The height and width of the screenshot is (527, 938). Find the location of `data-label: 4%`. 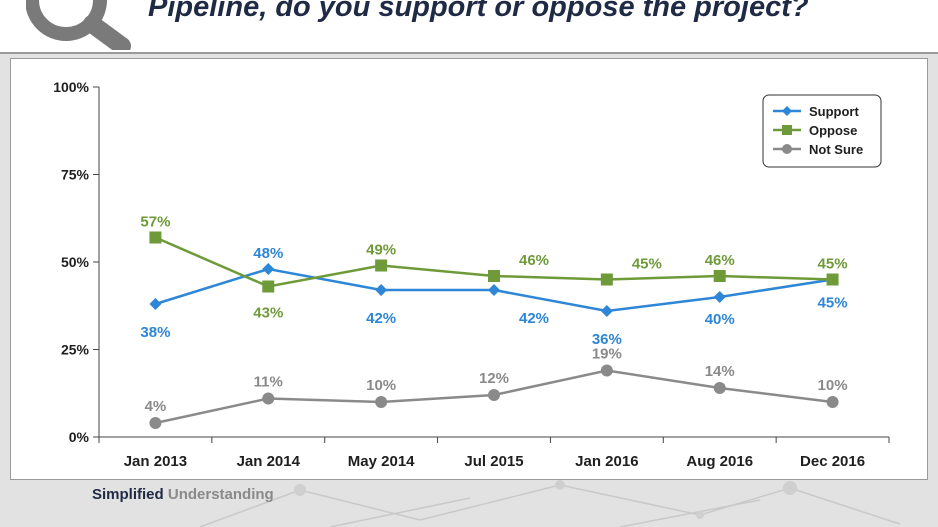

data-label: 4% is located at coordinates (156, 406).